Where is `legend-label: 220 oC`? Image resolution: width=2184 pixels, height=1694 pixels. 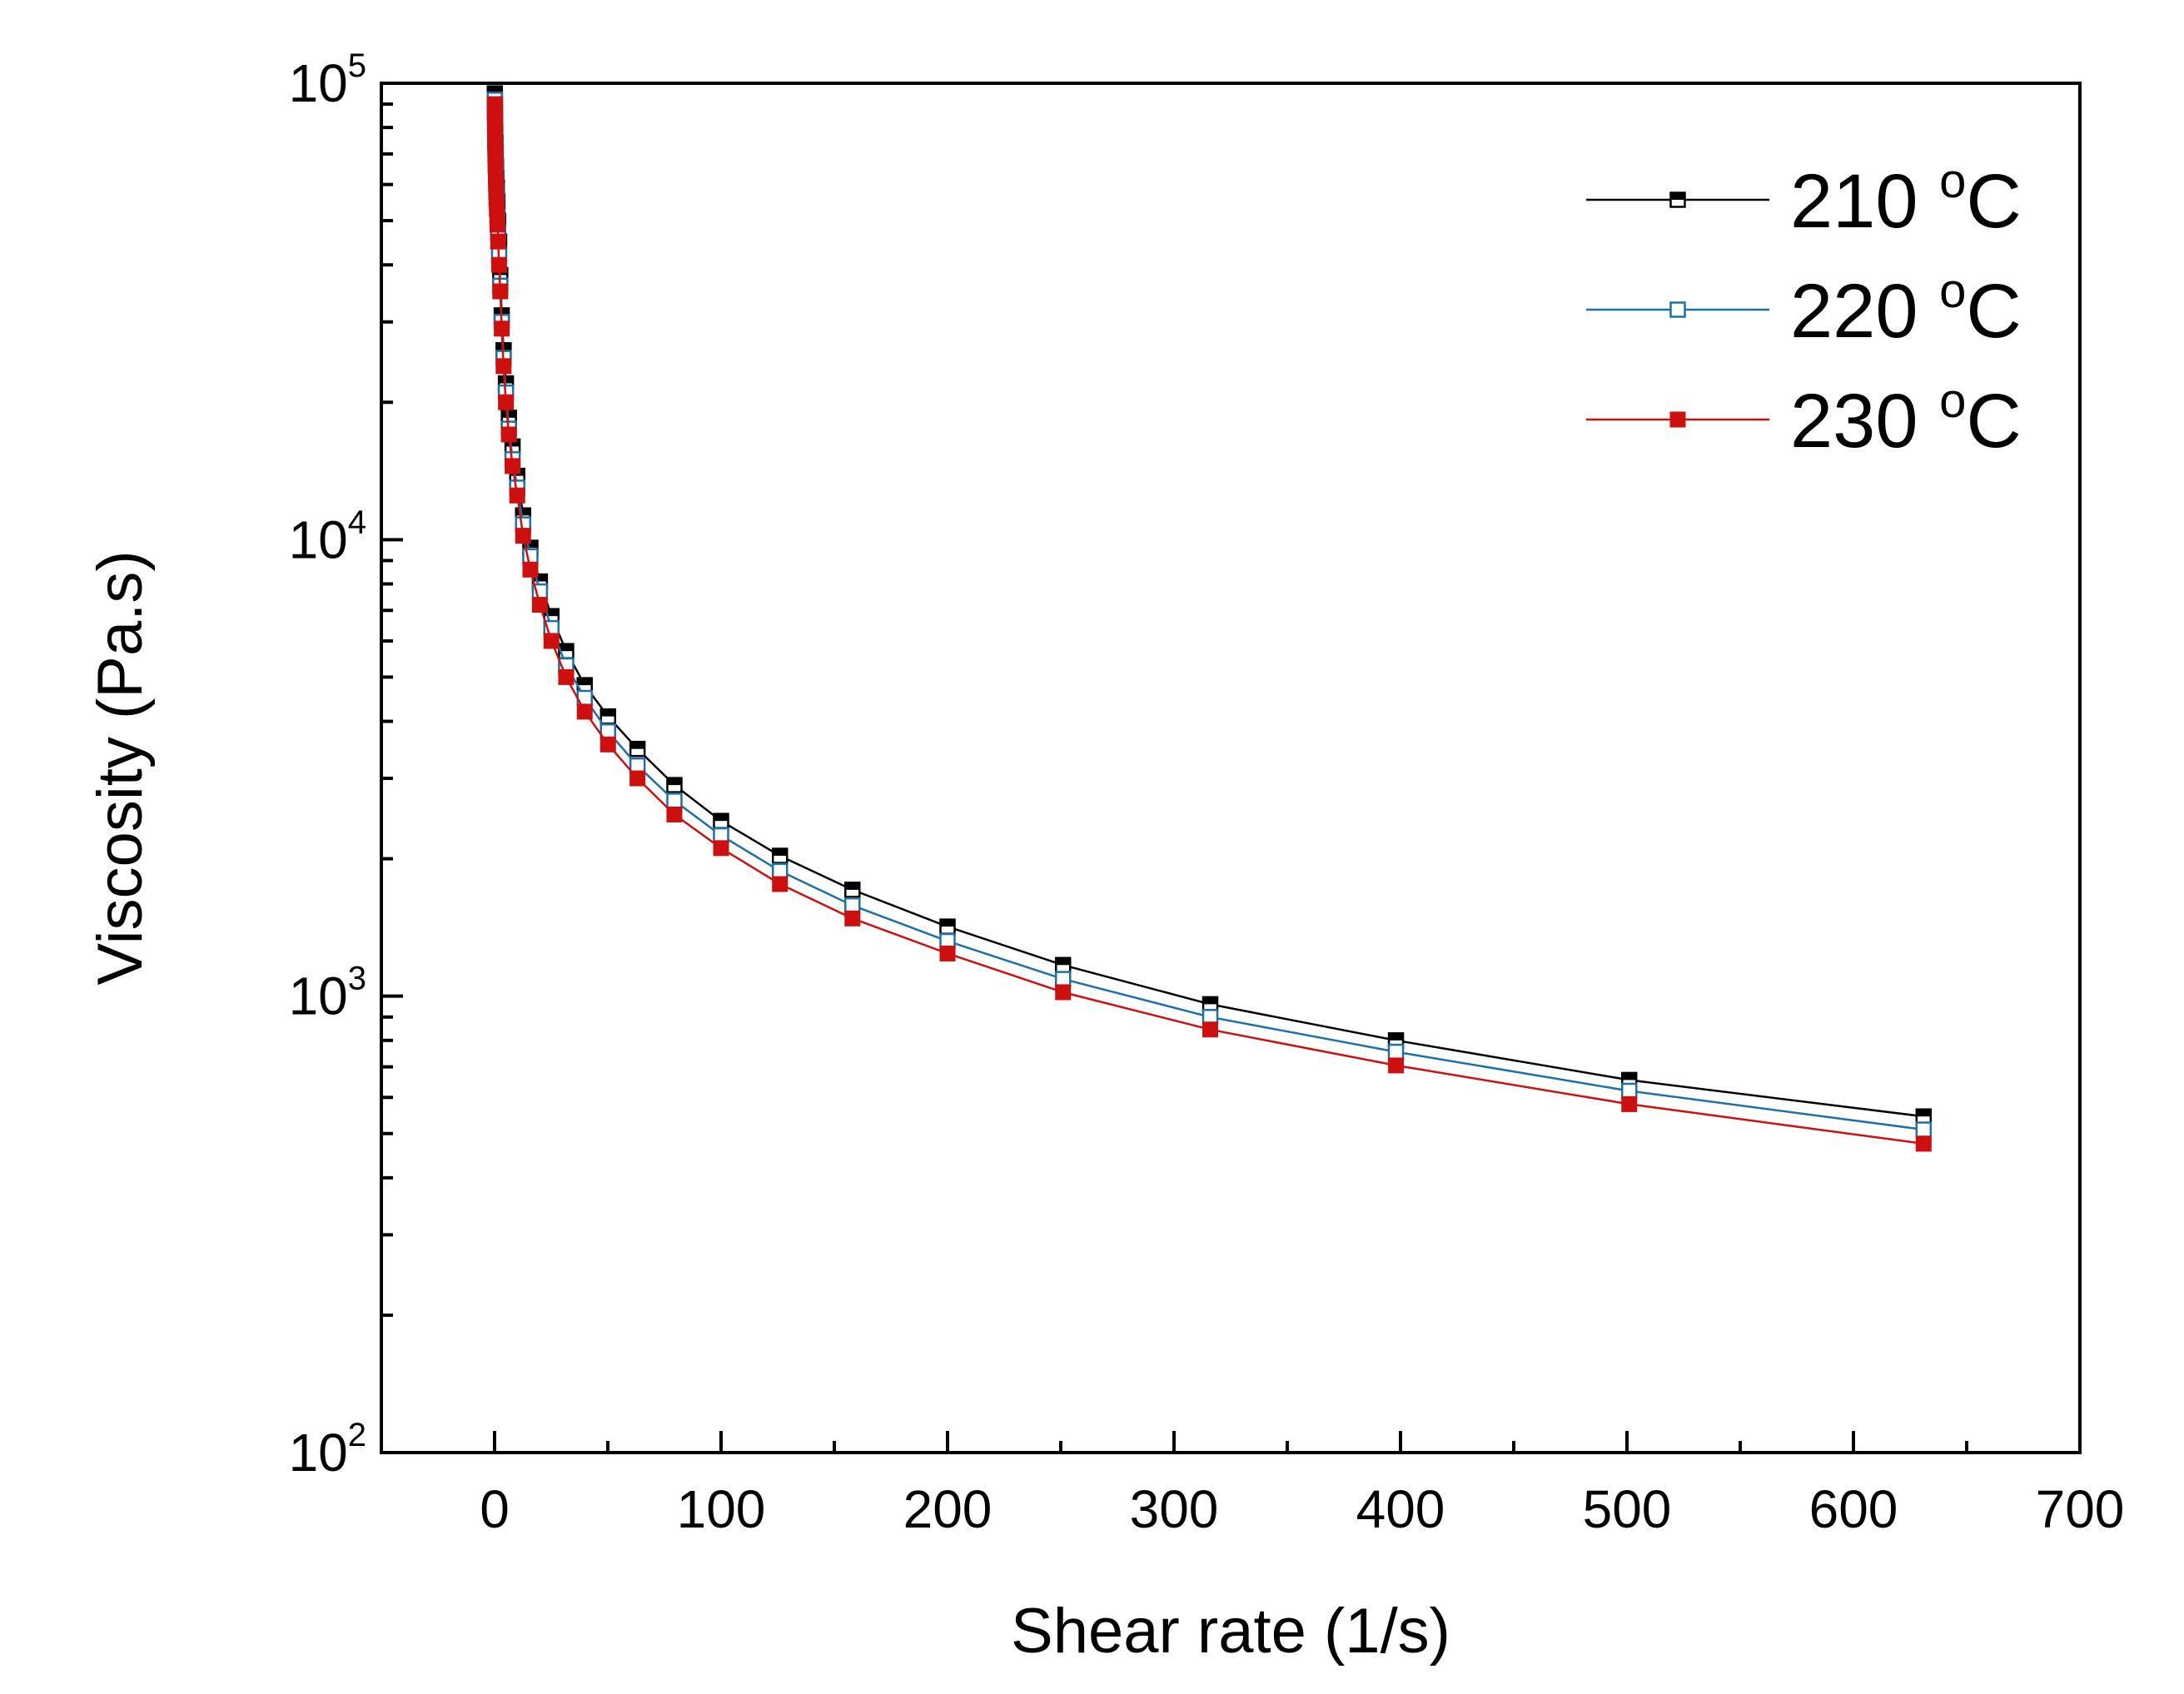 legend-label: 220 oC is located at coordinates (1906, 309).